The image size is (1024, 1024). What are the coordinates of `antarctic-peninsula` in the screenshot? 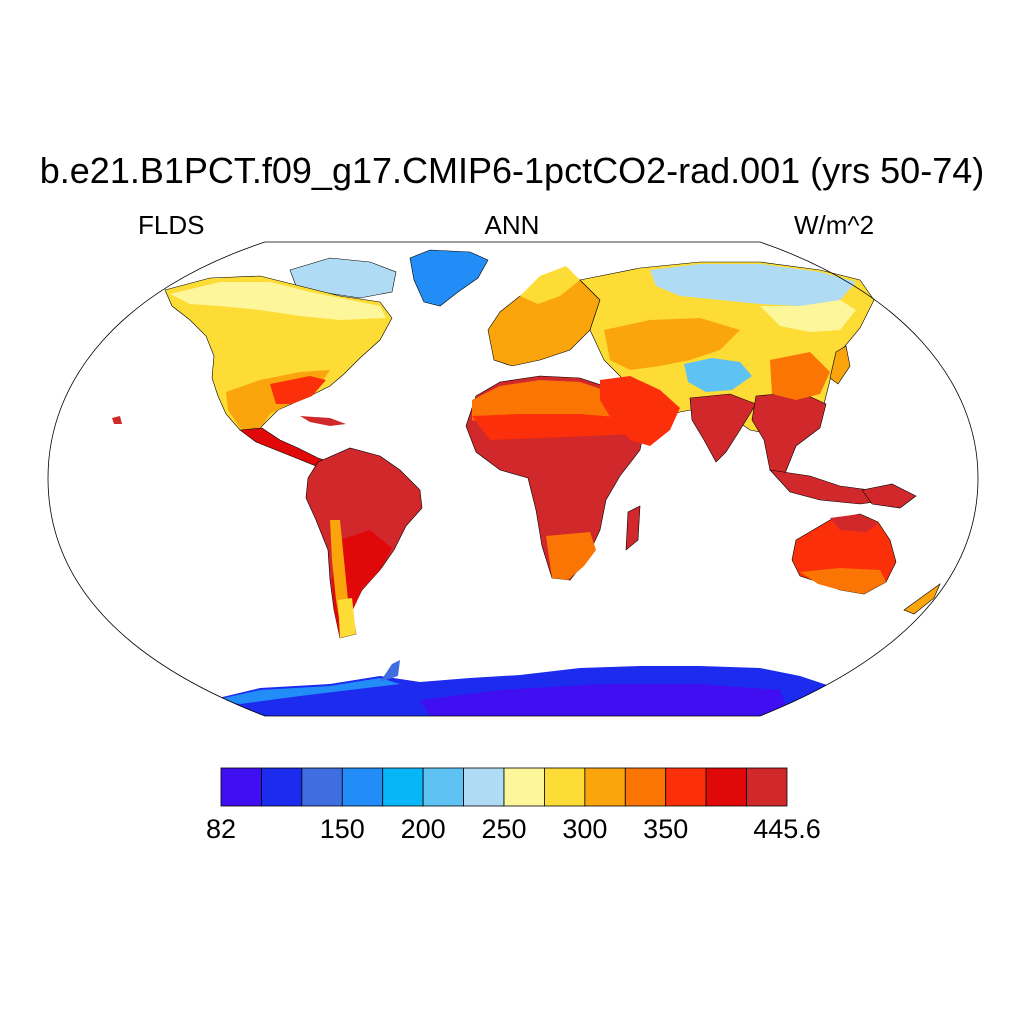 It's located at (390, 671).